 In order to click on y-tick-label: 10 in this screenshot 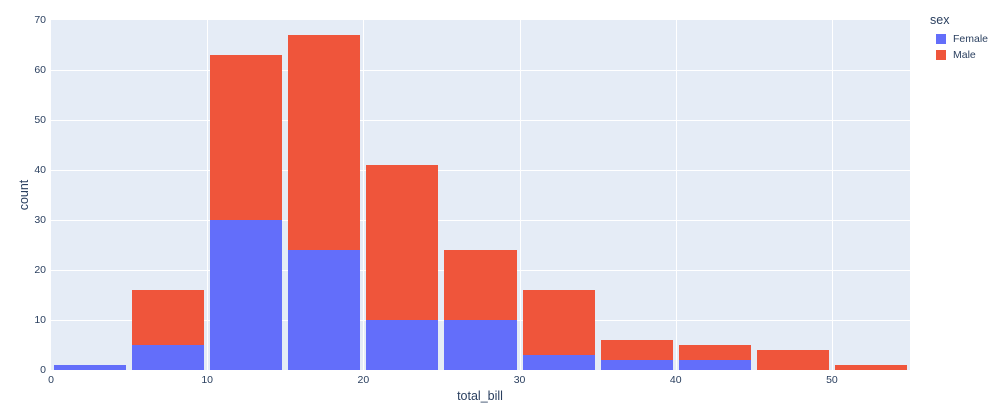, I will do `click(40, 319)`.